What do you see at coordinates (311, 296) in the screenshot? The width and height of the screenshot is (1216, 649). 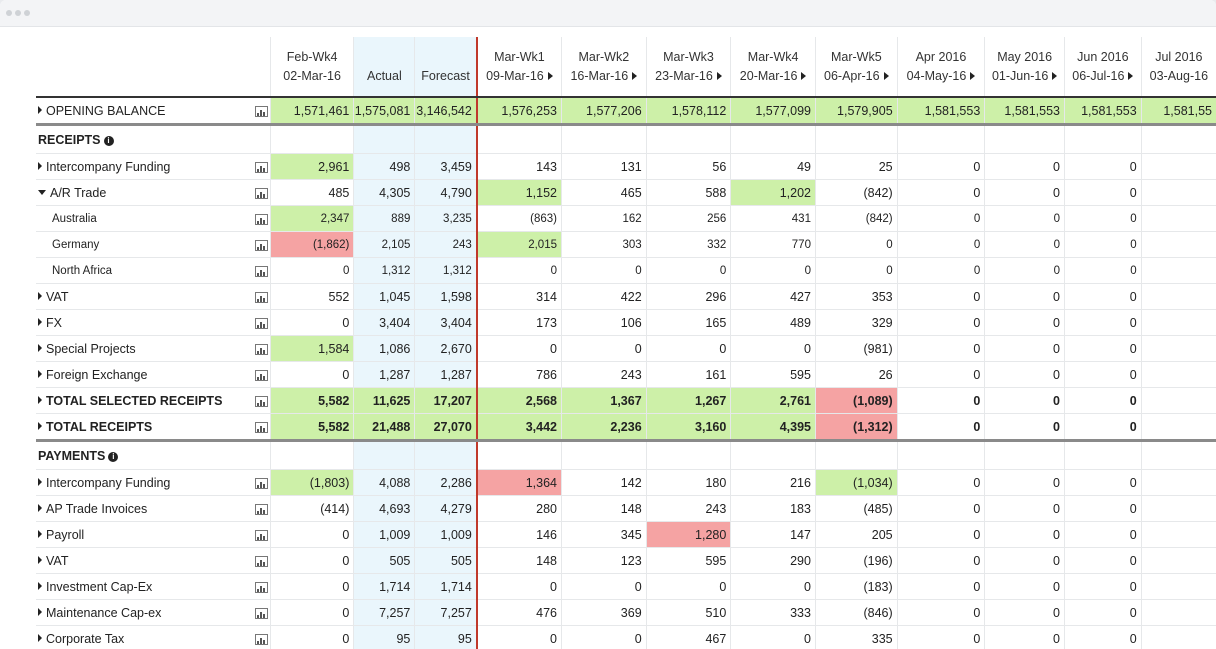 I see `value-cell: 552` at bounding box center [311, 296].